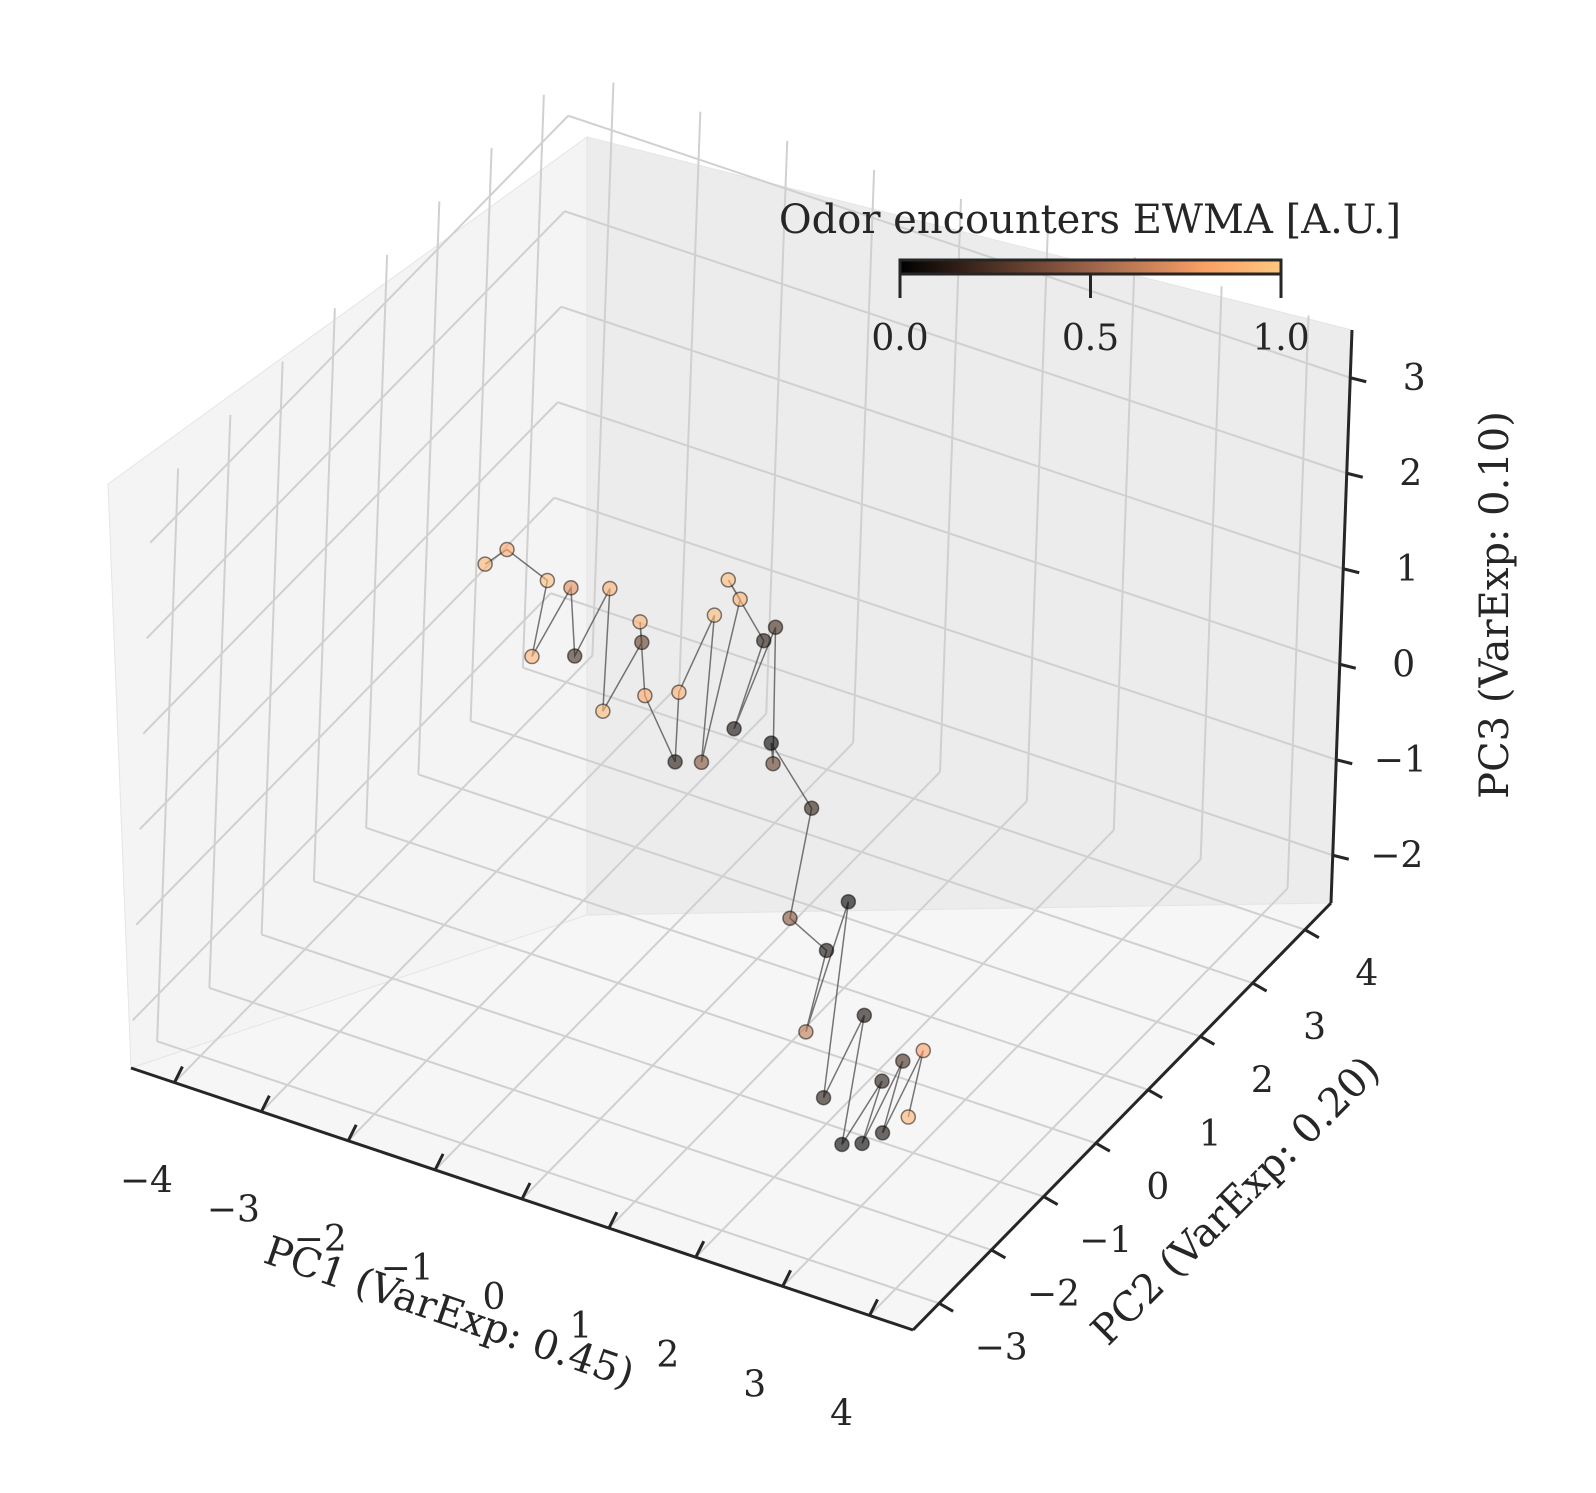 This screenshot has width=1596, height=1493. What do you see at coordinates (1090, 316) in the screenshot?
I see `colorbar-ticks: 0.0 0.5 1.0` at bounding box center [1090, 316].